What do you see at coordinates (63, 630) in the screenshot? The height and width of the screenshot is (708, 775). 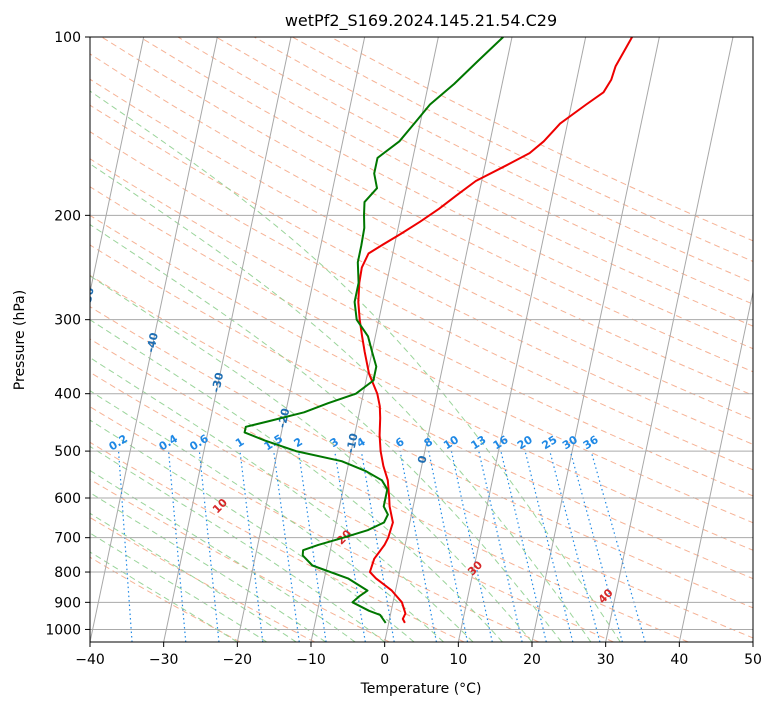 I see `y-tick-label: 1000` at bounding box center [63, 630].